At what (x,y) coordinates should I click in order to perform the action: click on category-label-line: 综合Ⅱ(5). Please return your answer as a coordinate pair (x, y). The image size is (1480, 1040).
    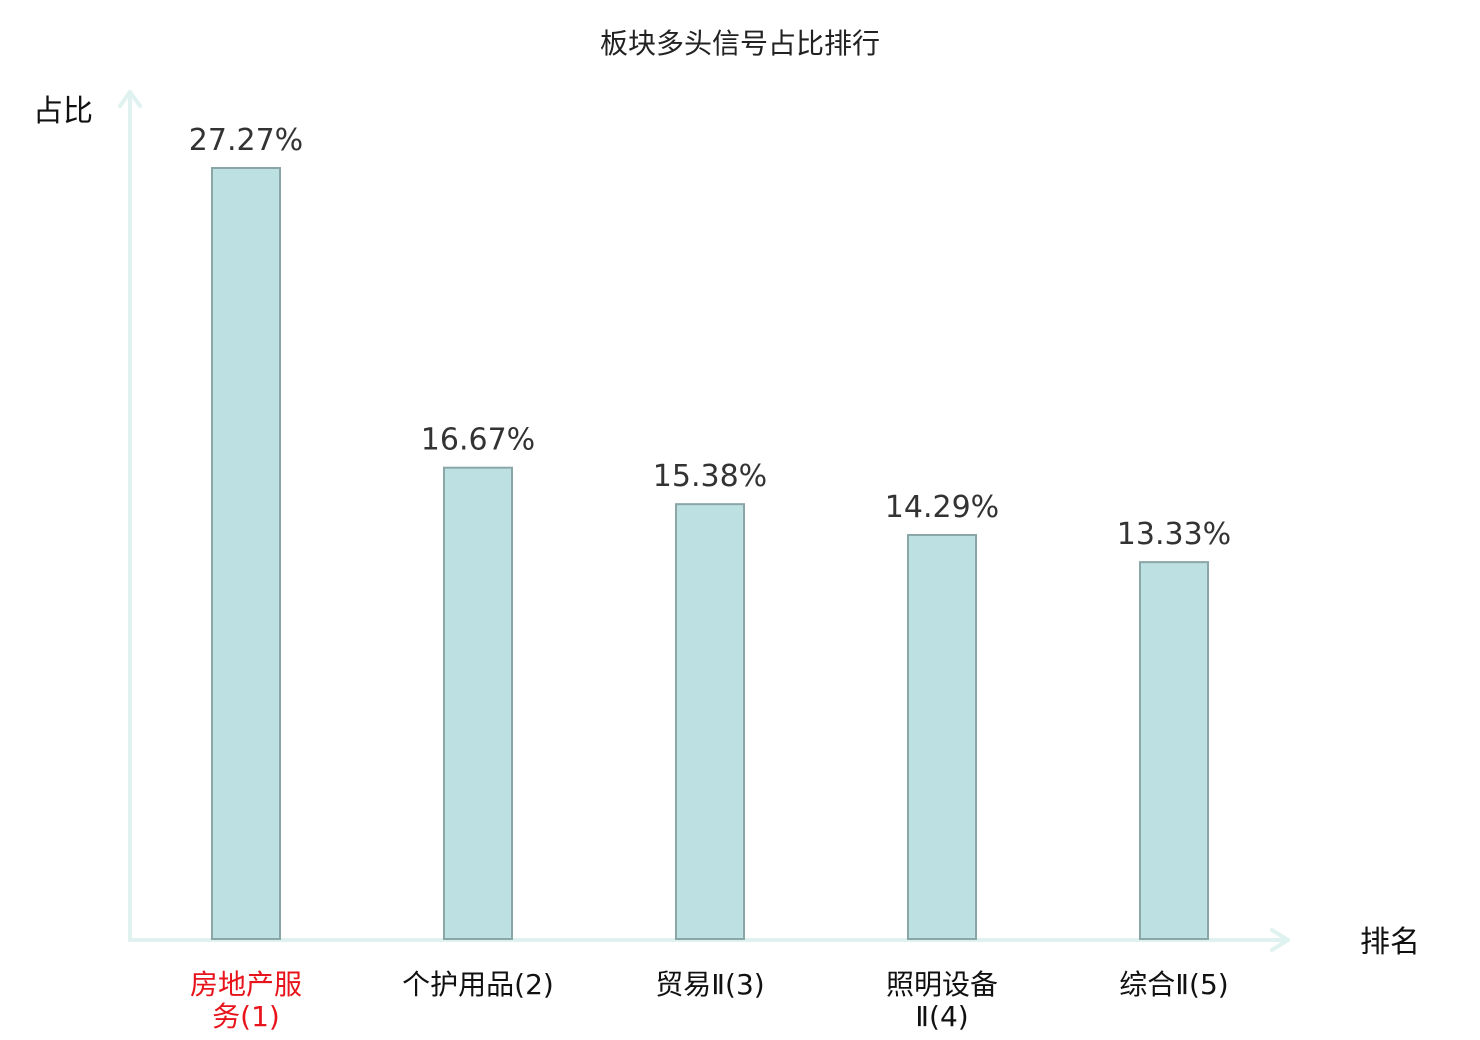
    Looking at the image, I should click on (1173, 984).